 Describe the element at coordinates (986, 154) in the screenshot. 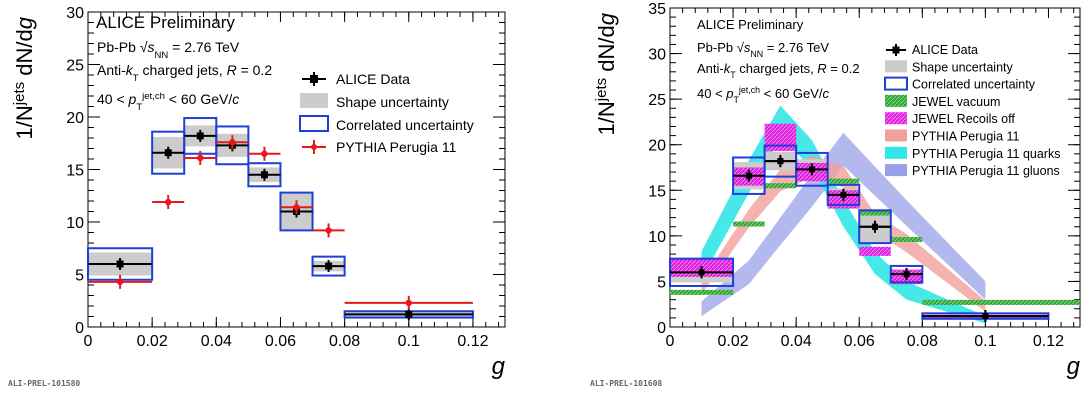

I see `legend-entry: PYTHIA Perugia 11 quarks` at that location.